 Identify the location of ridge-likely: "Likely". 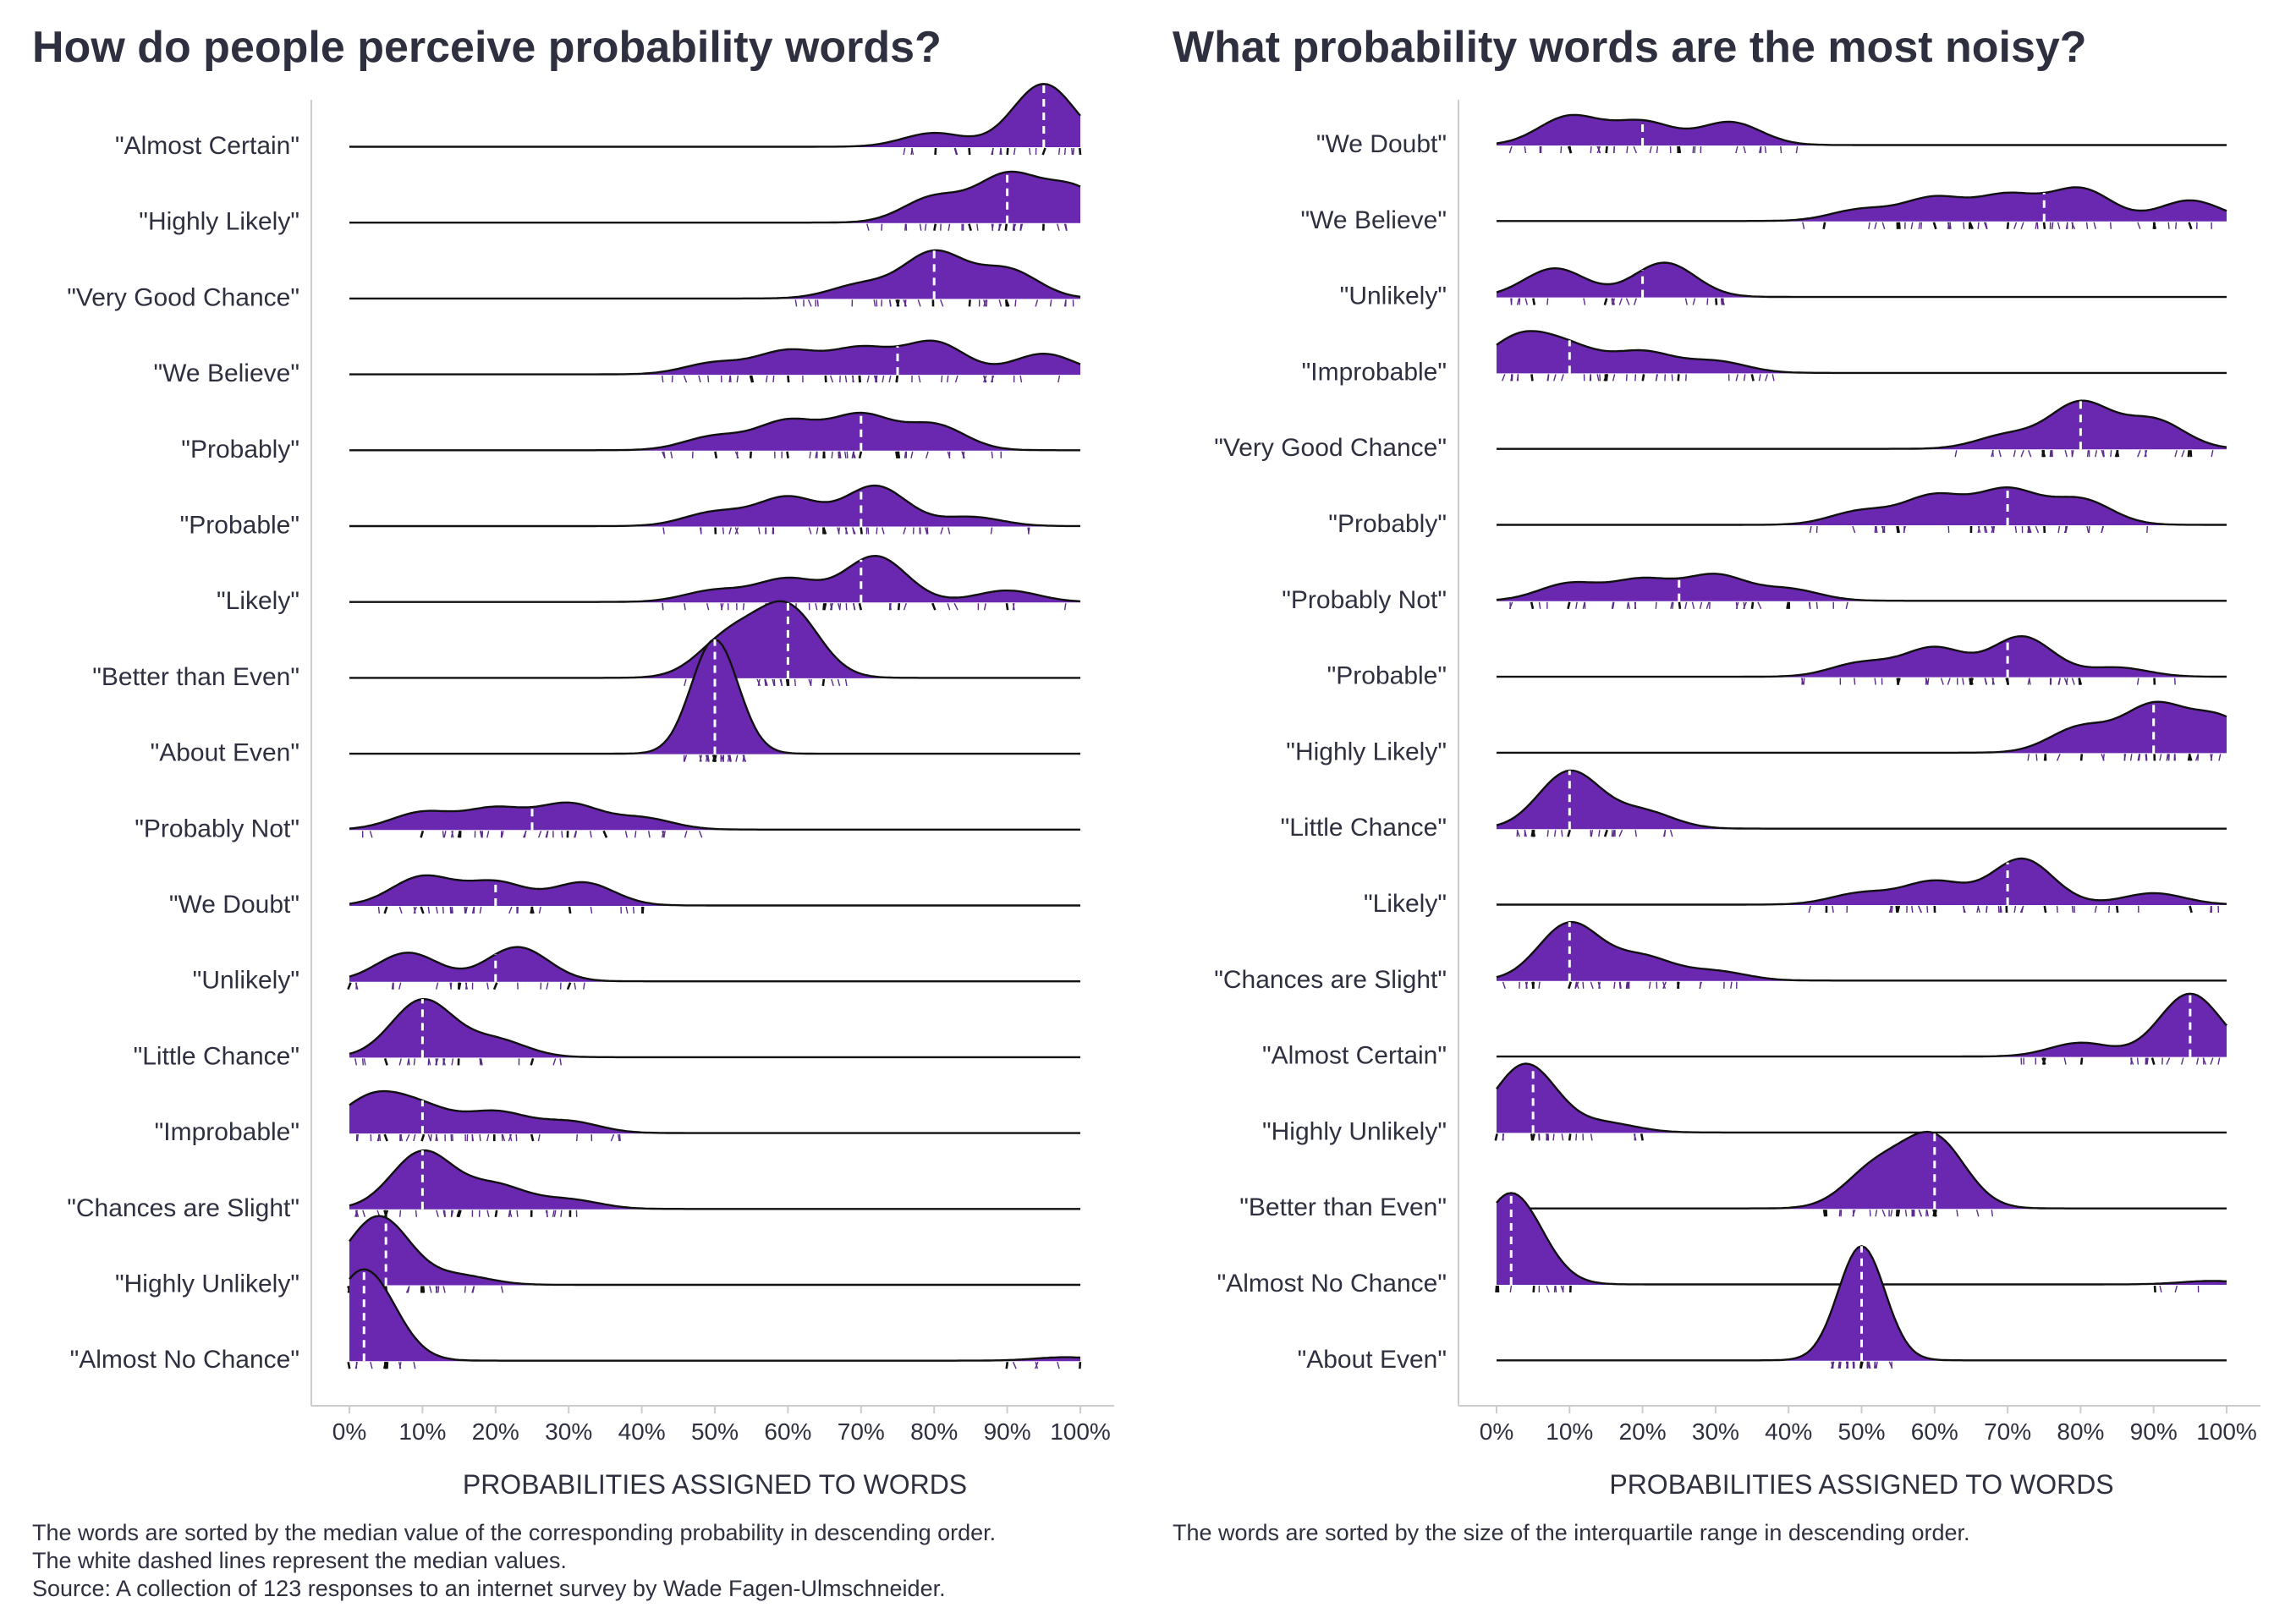
(649, 584).